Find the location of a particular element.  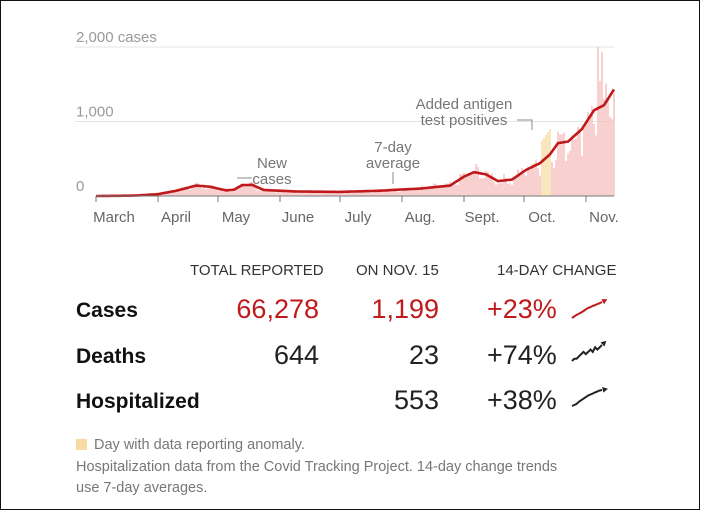

y-tick-label: 0 is located at coordinates (80, 186).